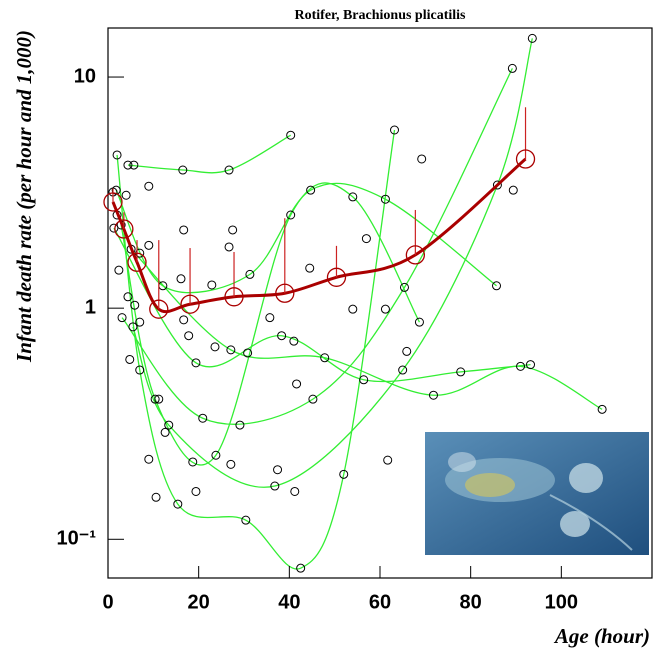 This screenshot has height=653, width=653. Describe the element at coordinates (289, 602) in the screenshot. I see `x-tick-label: 40` at that location.